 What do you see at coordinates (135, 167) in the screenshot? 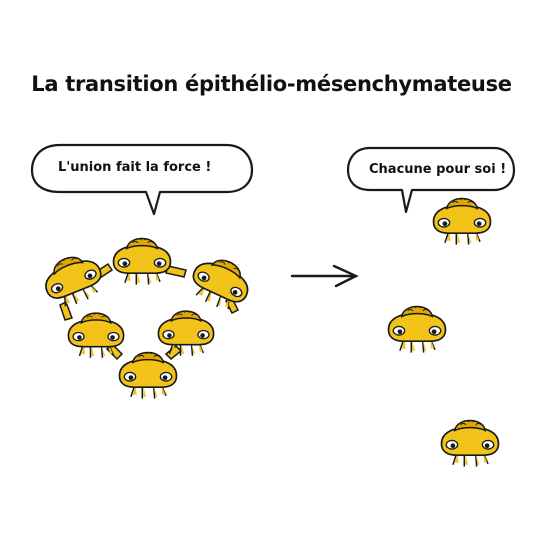
I see `speech-bubble-left-text: L'union fait la force !` at bounding box center [135, 167].